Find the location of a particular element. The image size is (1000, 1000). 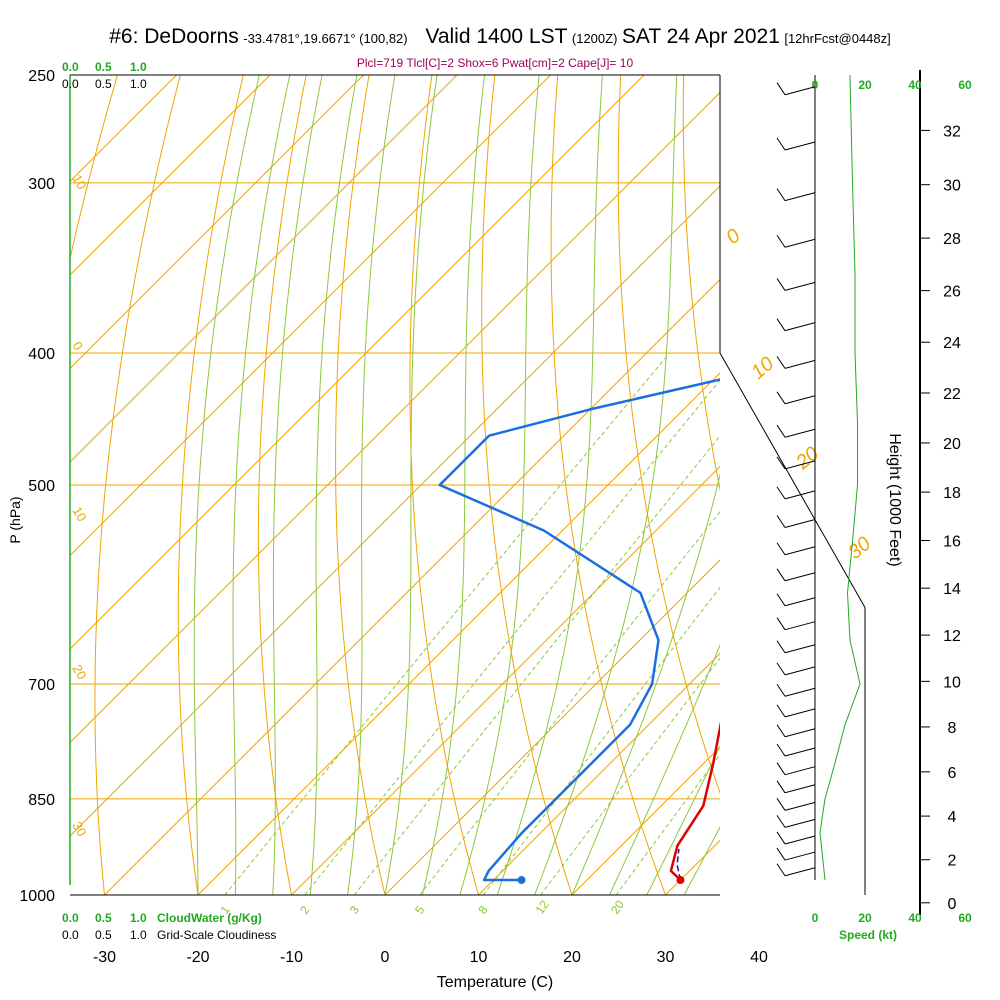

cloudiness-scale-bottom: 0.5 is located at coordinates (103, 935).